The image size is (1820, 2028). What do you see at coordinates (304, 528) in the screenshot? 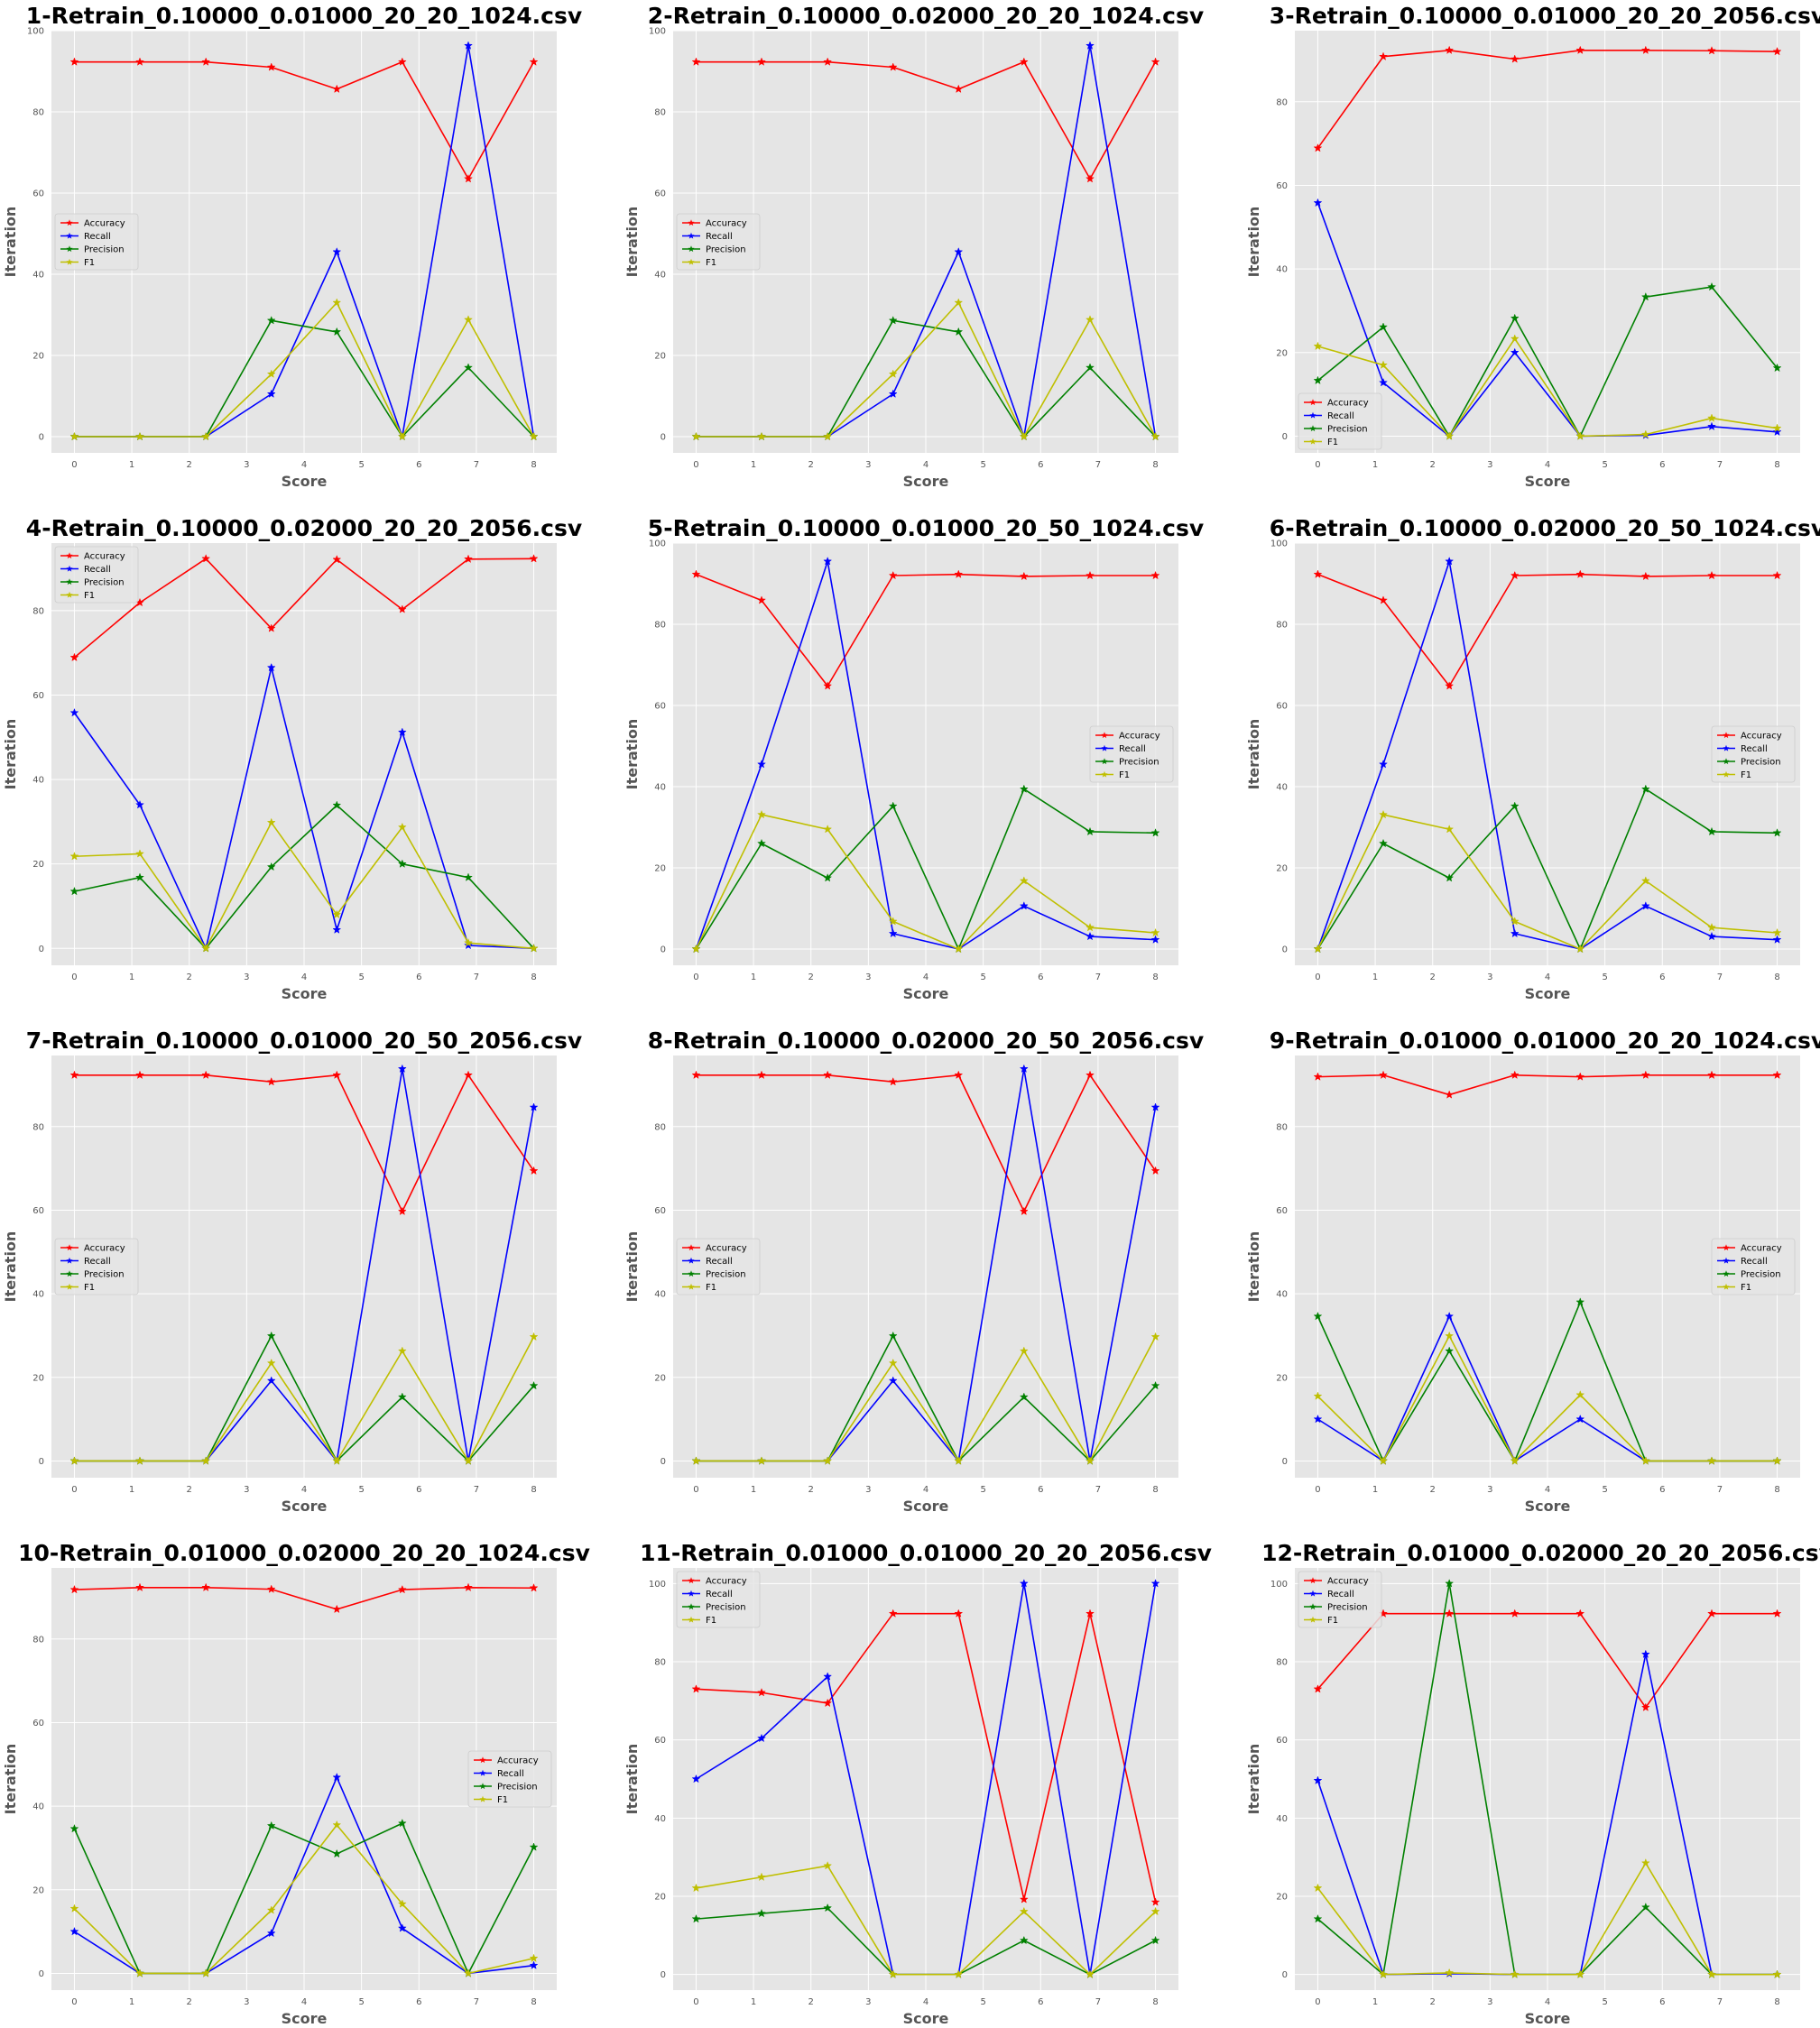
I see `chart-title: 4-Retrain_0.10000_0.02000_20_20_2056.csv` at bounding box center [304, 528].